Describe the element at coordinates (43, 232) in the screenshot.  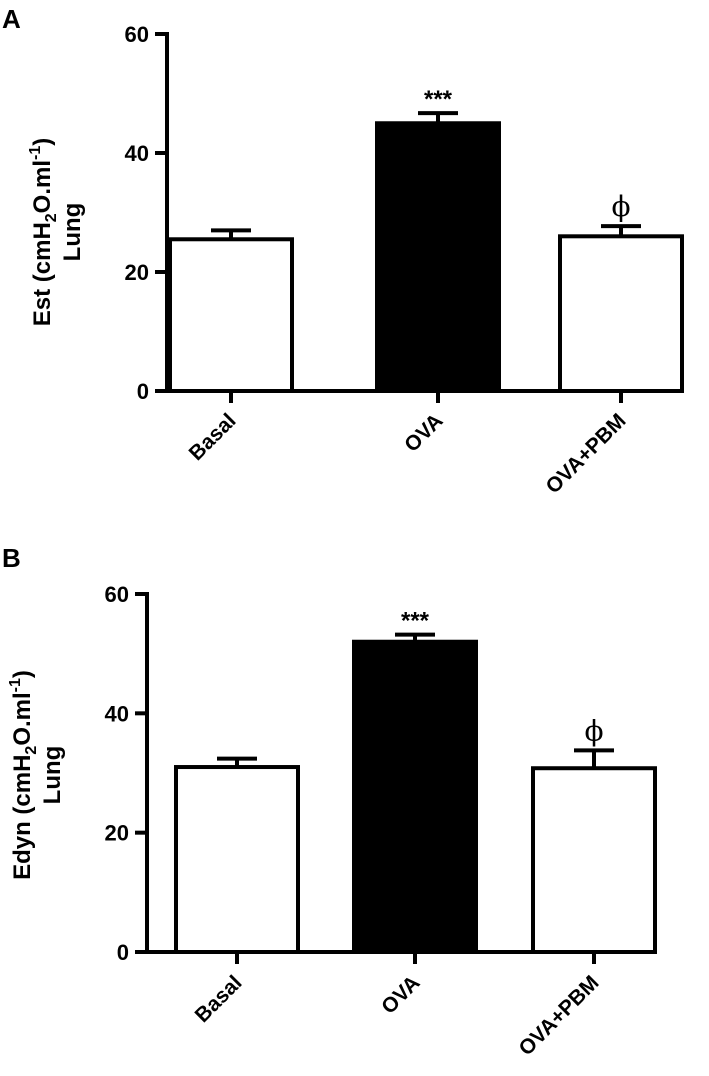
I see `y-axis-label-line1: Est (cmH2O.ml-1)` at that location.